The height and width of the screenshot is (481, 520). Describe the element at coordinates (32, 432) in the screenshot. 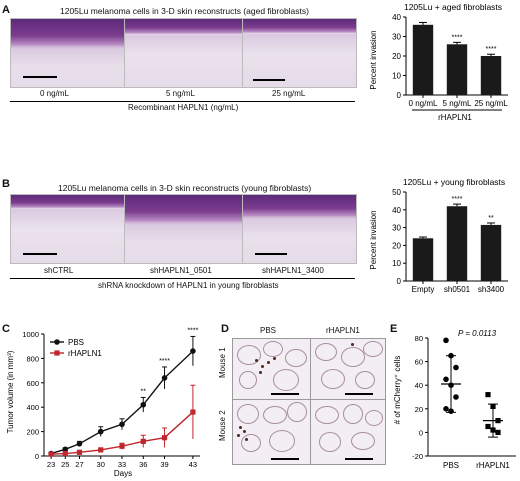

I see `y-tick-label: 200` at that location.